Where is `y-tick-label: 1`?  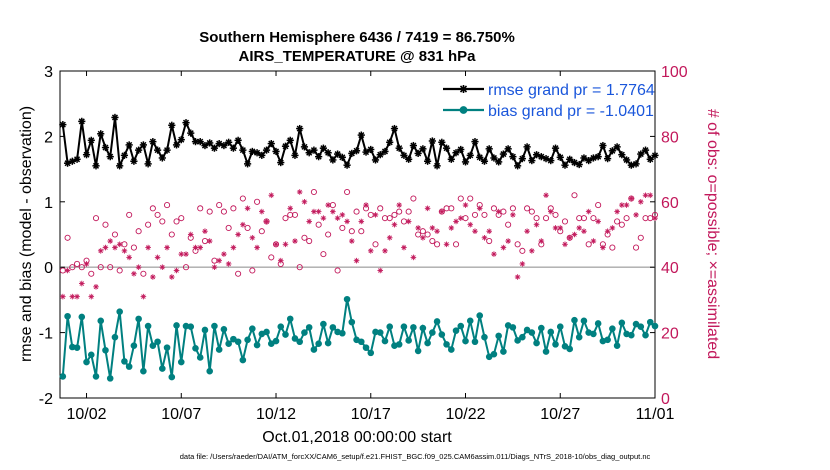
y-tick-label: 1 is located at coordinates (48, 203).